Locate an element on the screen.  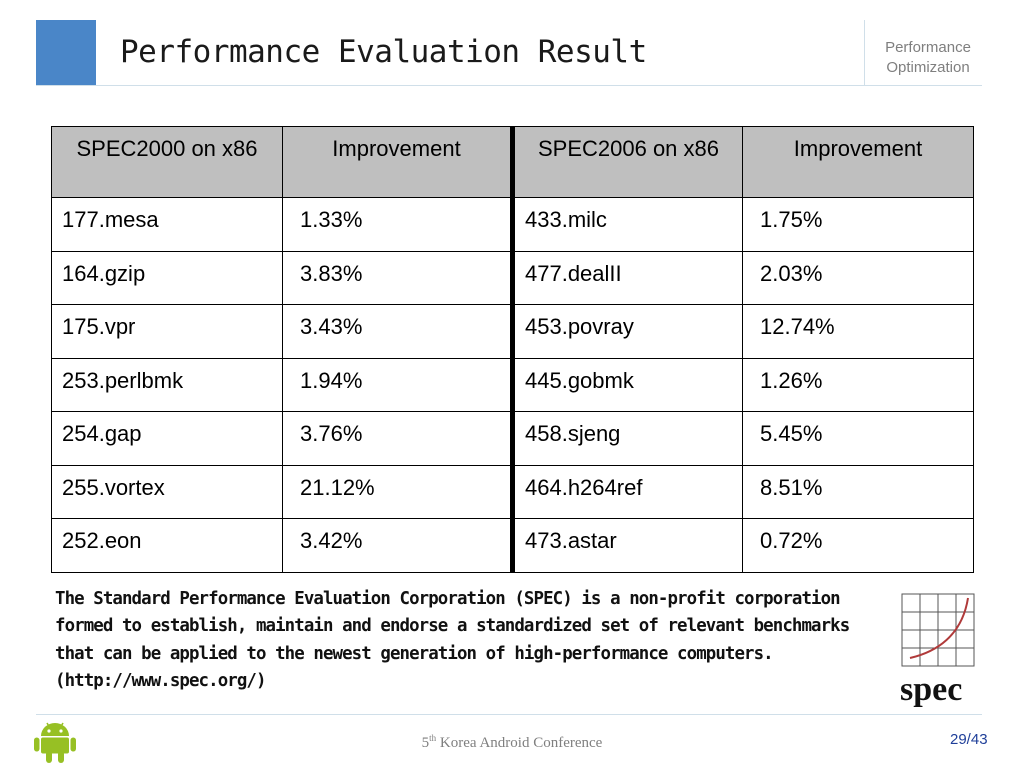
table-cell: 477.dealII is located at coordinates (626, 277).